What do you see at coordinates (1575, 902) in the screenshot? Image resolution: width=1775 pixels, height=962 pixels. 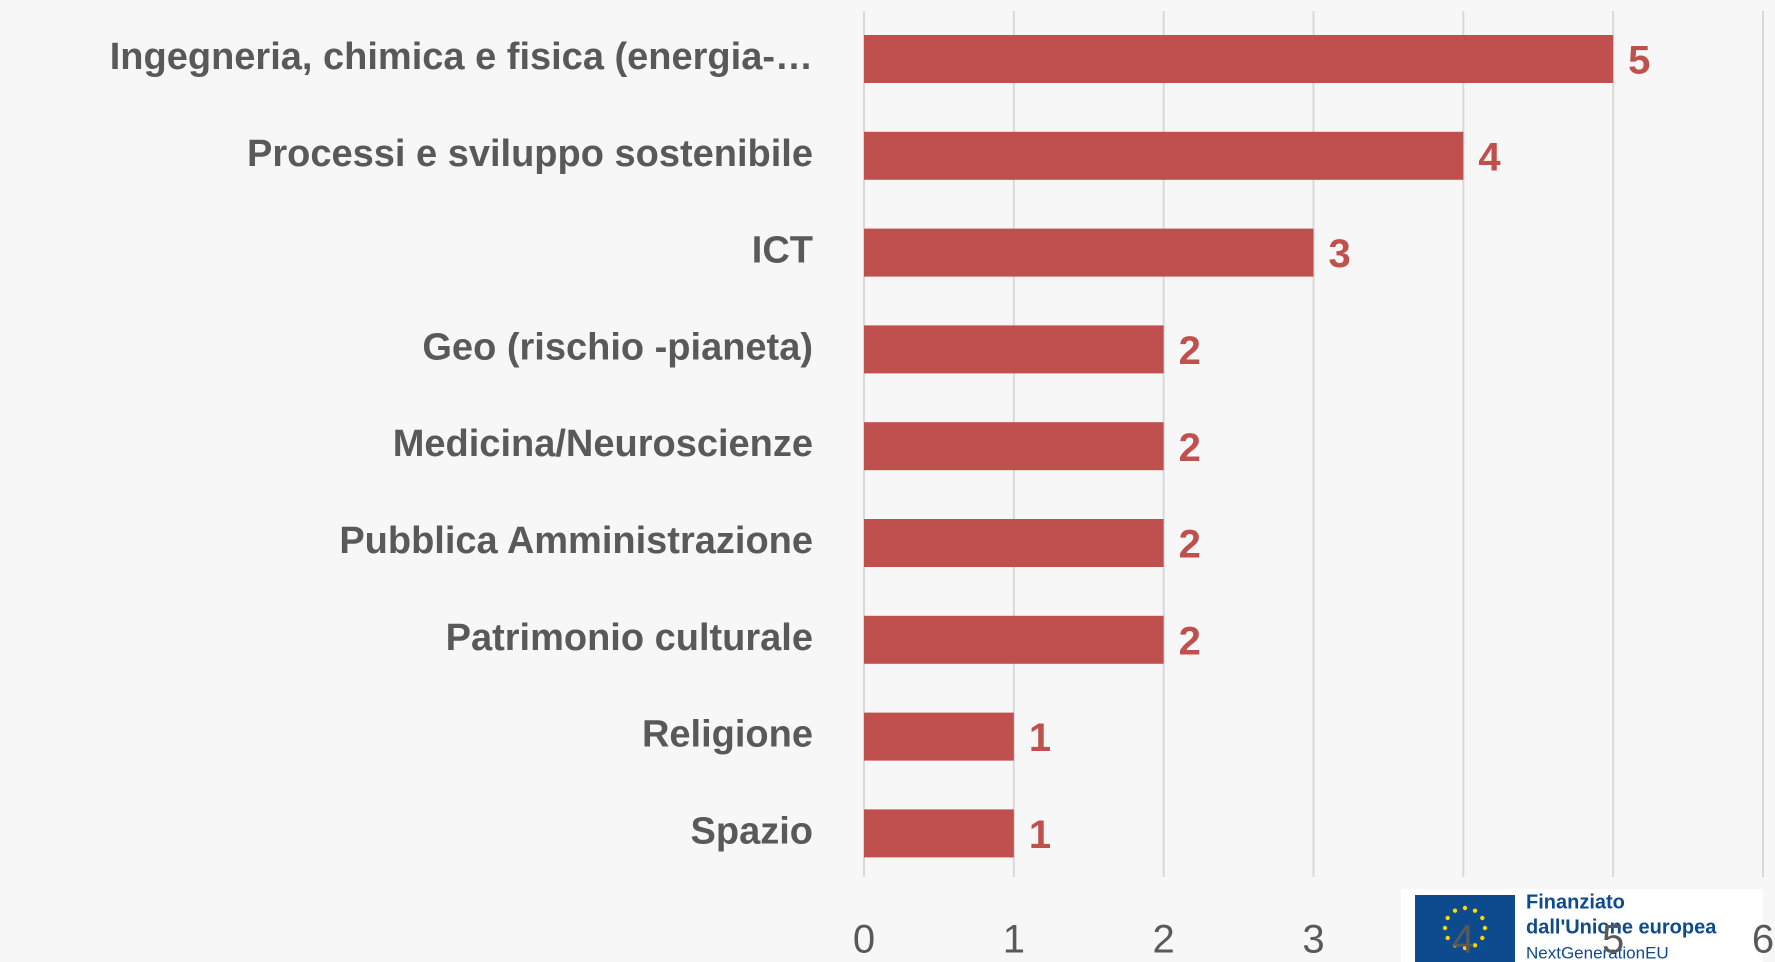 I see `logo-text: Finanziato` at bounding box center [1575, 902].